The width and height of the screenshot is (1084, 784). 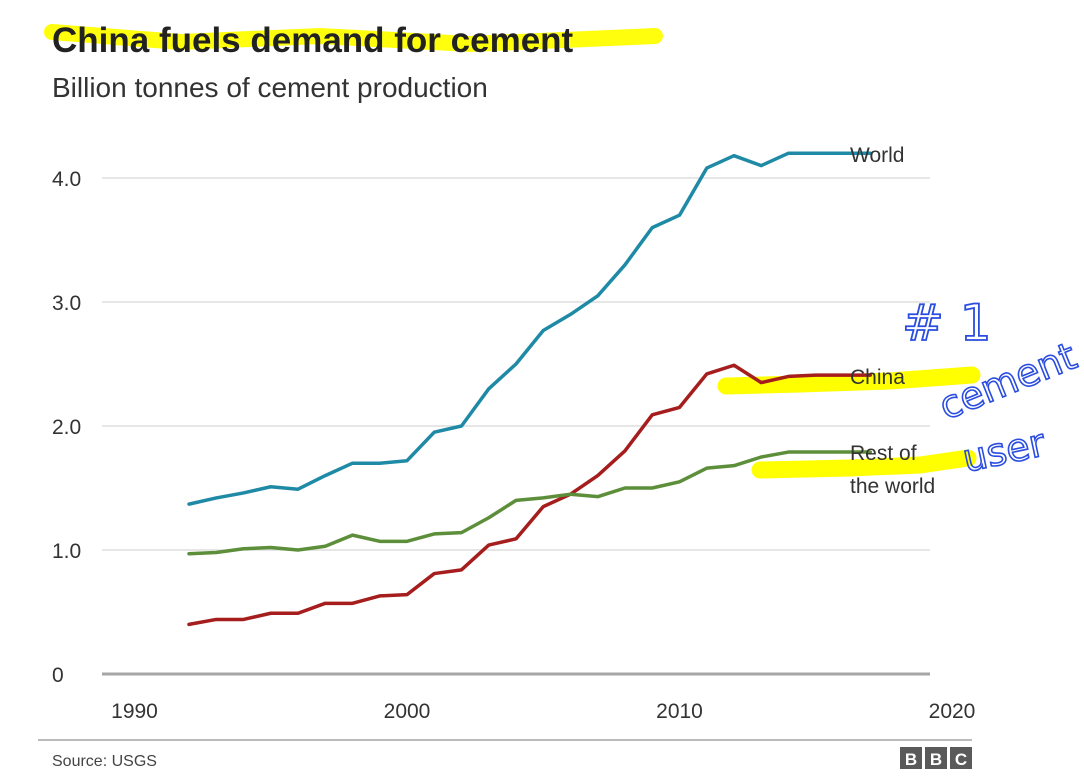 I want to click on x-tick-label: 2010, so click(x=679, y=711).